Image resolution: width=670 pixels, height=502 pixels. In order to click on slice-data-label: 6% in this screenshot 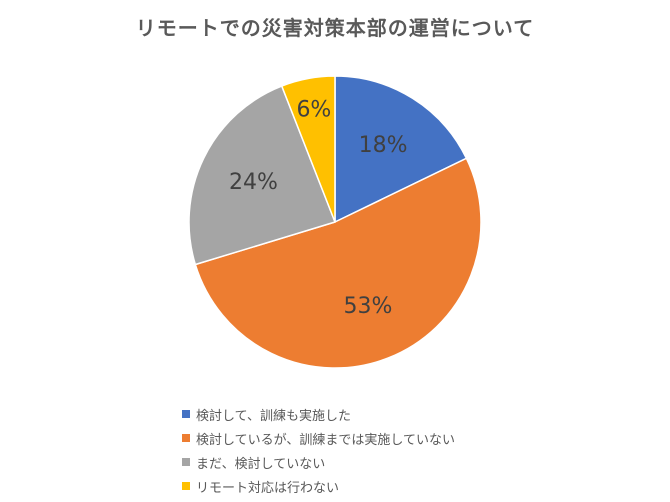, I will do `click(313, 110)`.